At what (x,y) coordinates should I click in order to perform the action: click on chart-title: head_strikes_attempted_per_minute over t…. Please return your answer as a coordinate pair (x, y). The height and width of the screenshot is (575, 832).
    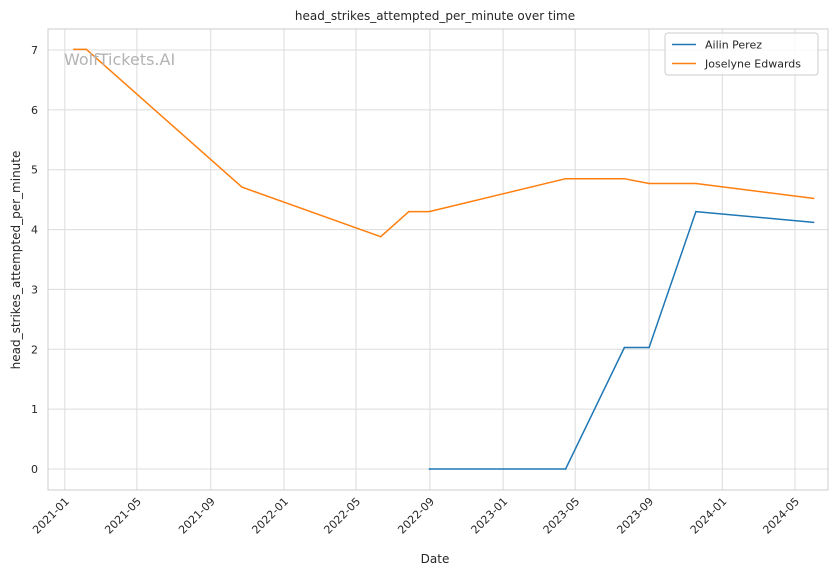
    Looking at the image, I should click on (435, 16).